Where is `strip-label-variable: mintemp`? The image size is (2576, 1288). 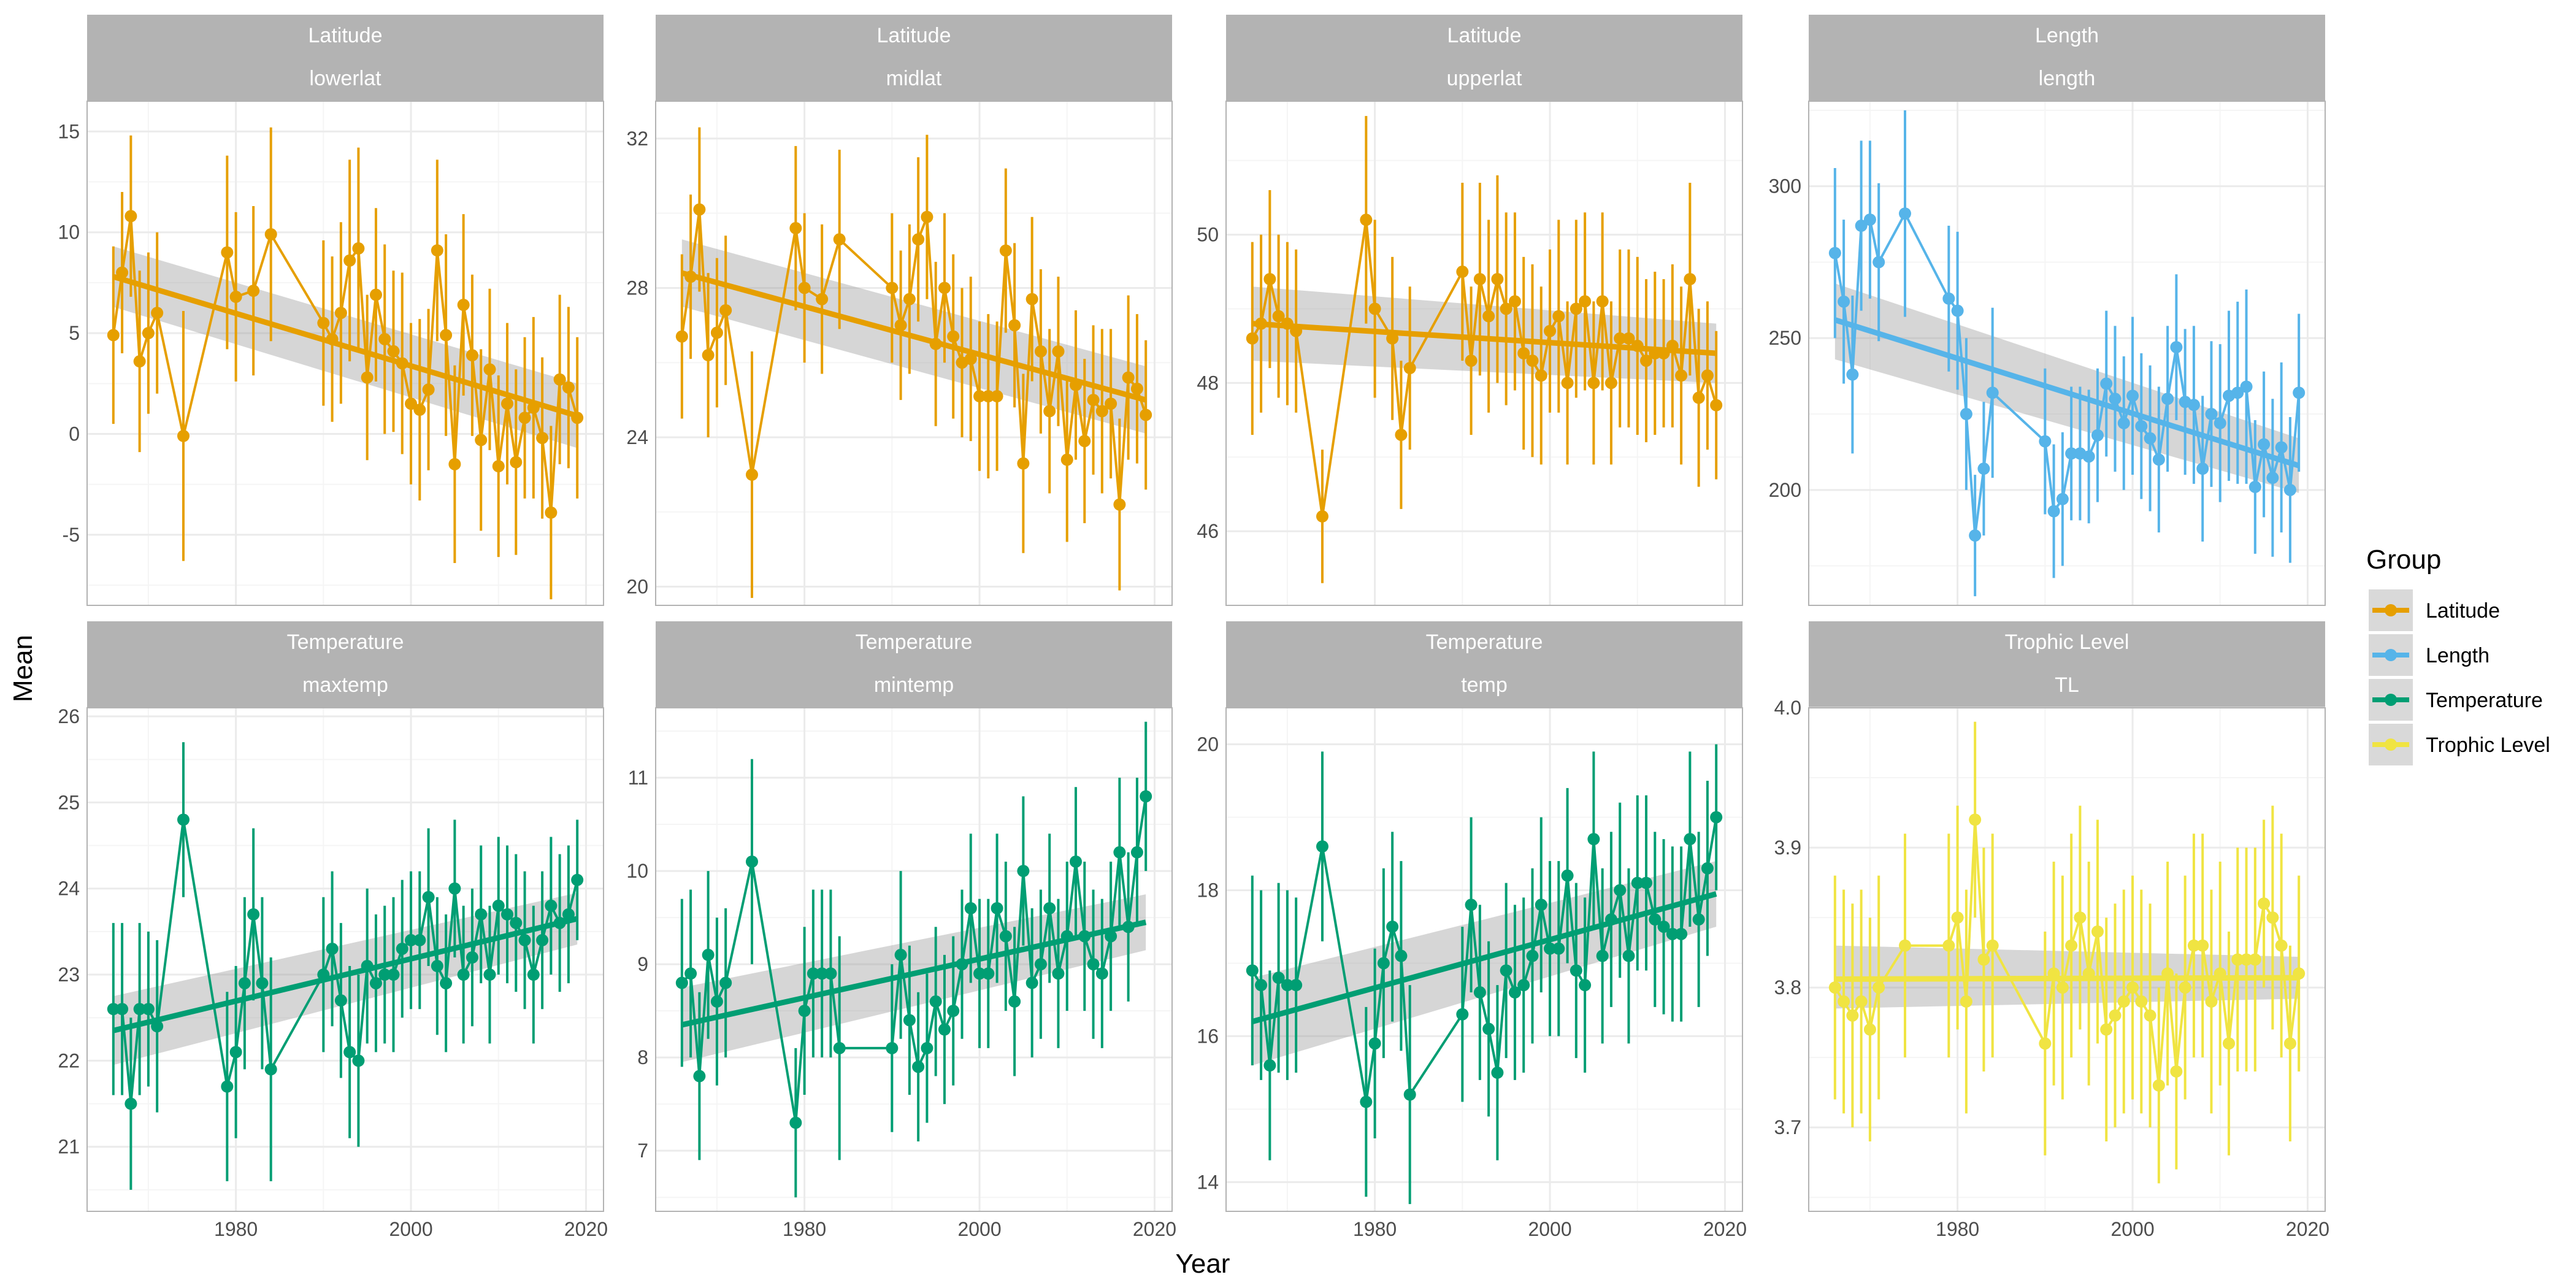 strip-label-variable: mintemp is located at coordinates (914, 685).